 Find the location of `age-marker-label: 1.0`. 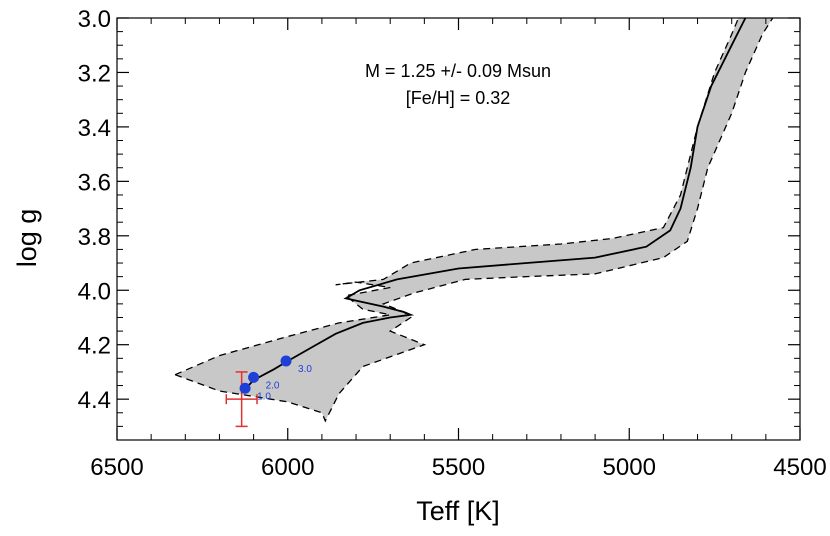

age-marker-label: 1.0 is located at coordinates (264, 396).